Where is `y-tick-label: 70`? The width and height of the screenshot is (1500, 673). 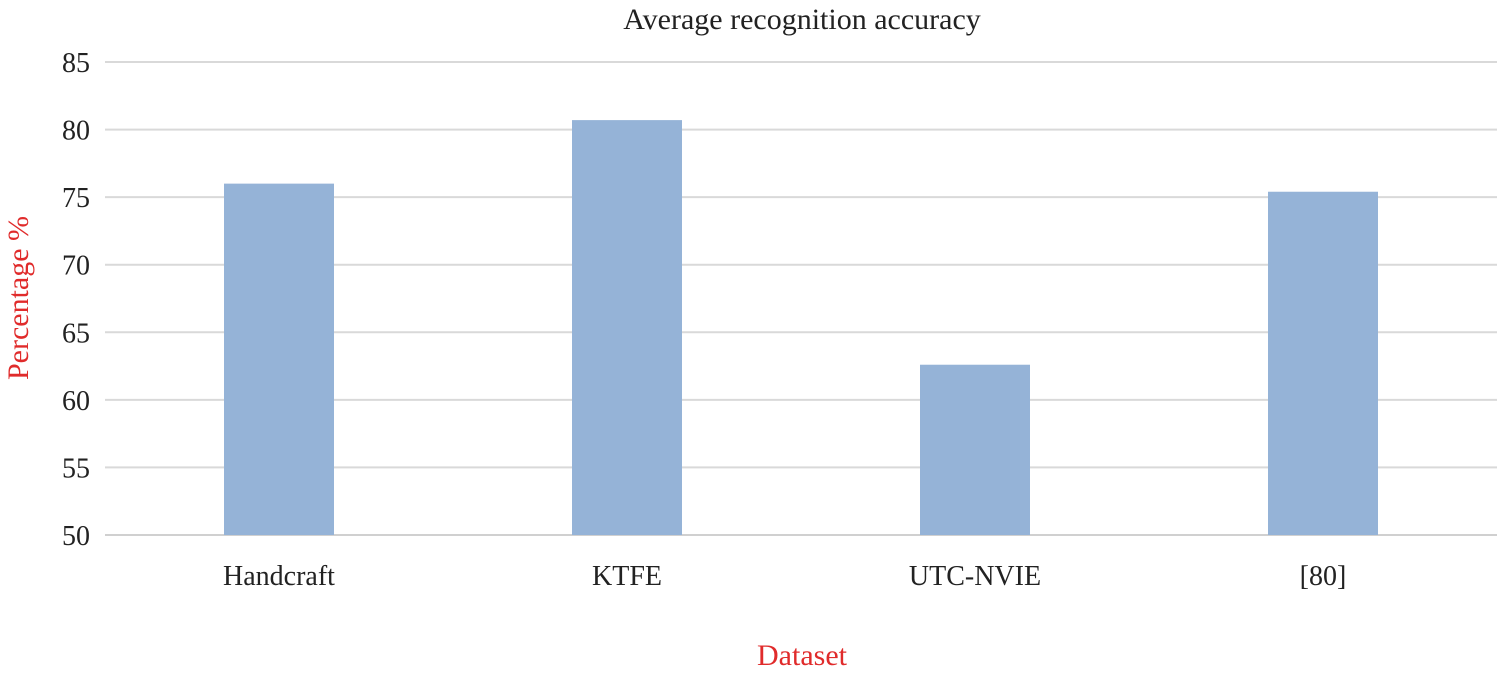 y-tick-label: 70 is located at coordinates (76, 266).